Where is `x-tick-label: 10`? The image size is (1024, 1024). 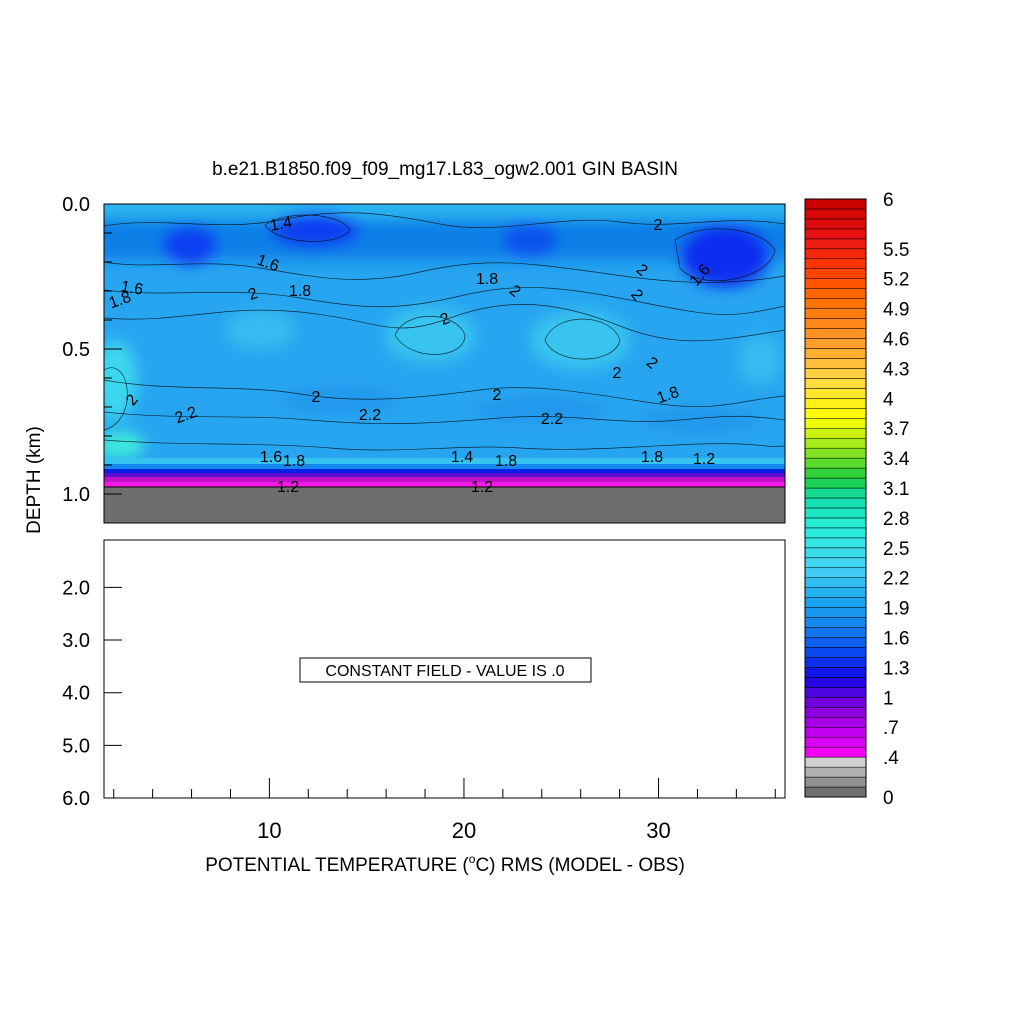
x-tick-label: 10 is located at coordinates (269, 830).